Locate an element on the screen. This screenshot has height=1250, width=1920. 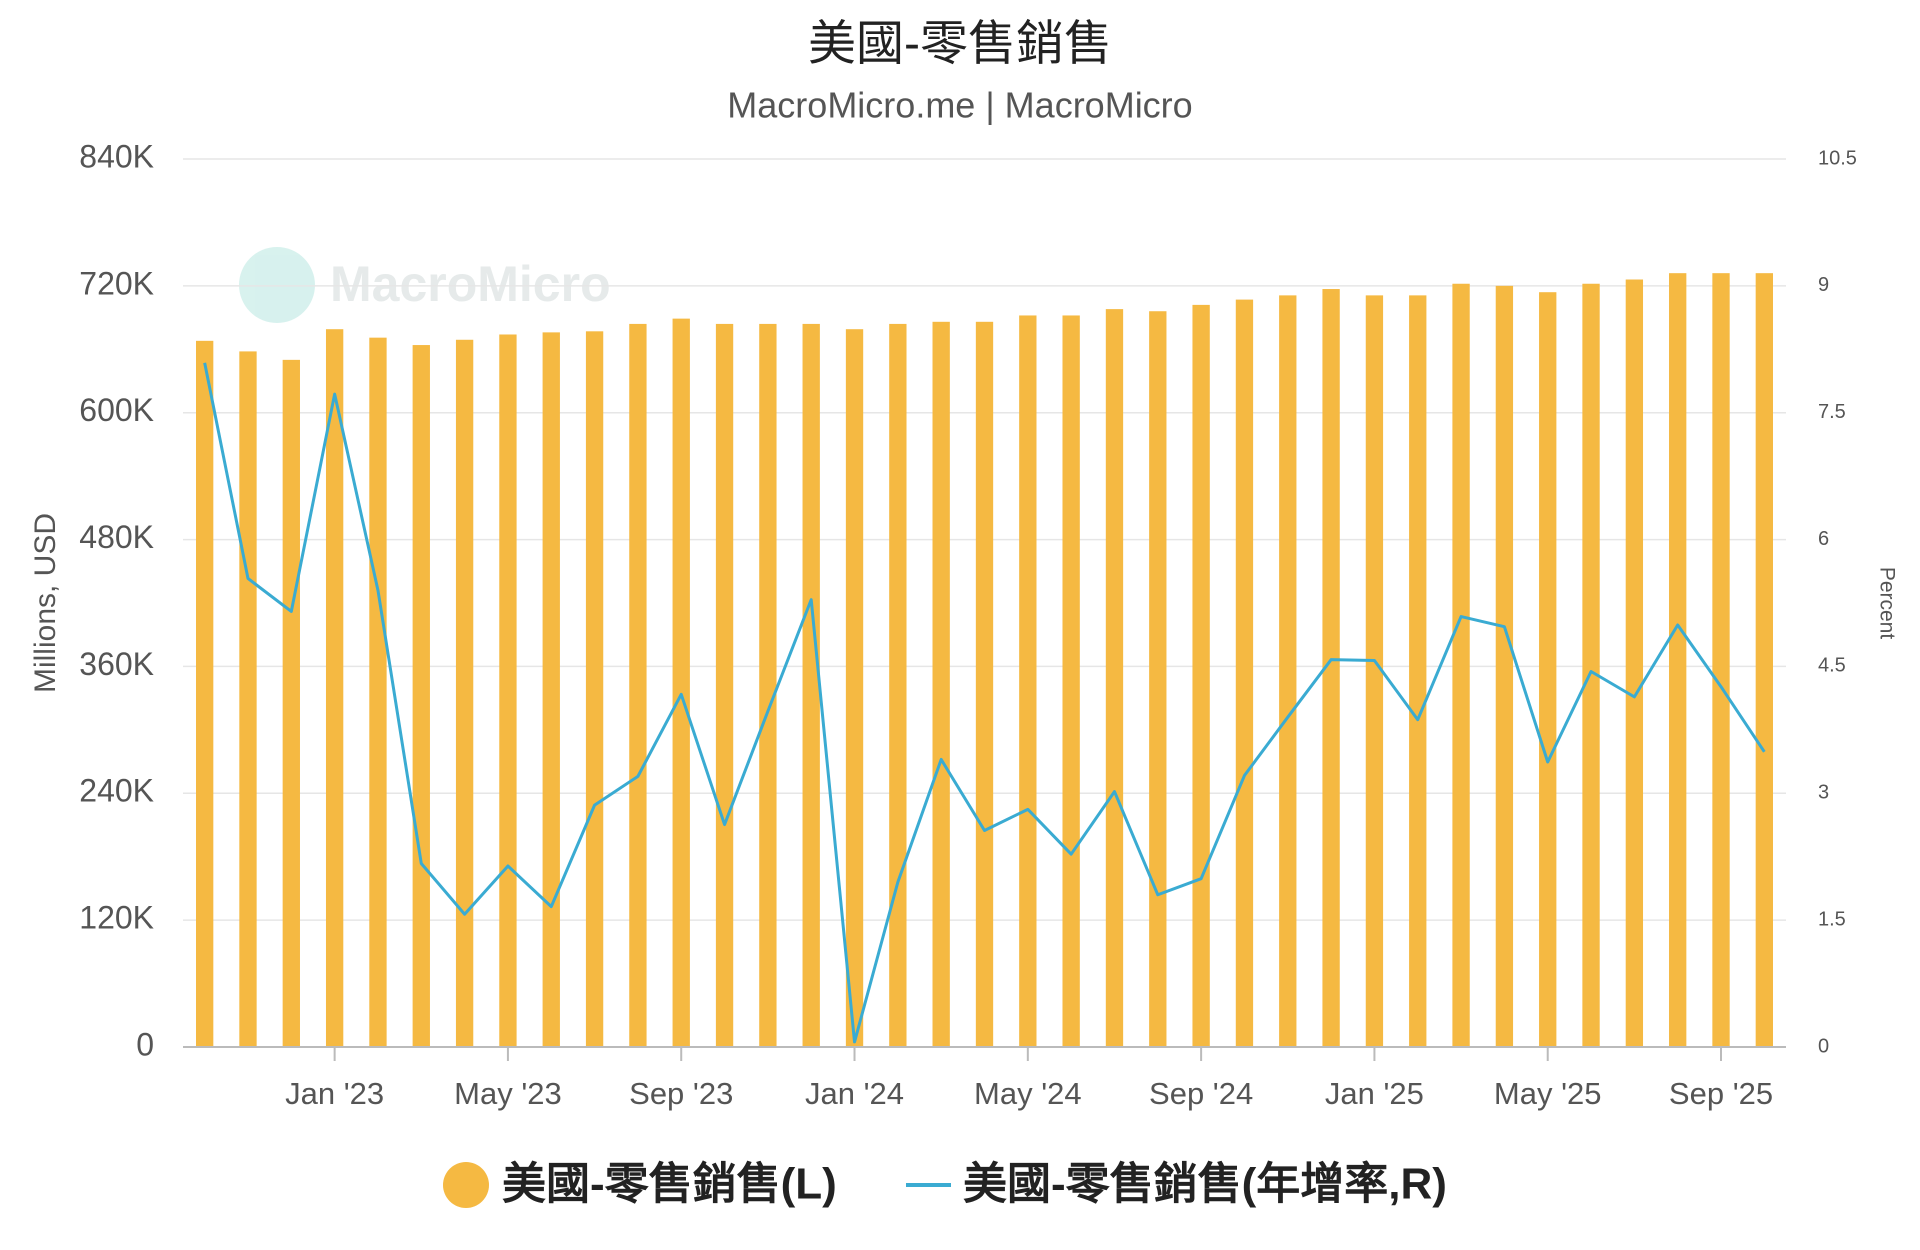
x-tick-label: May '23 is located at coordinates (508, 1093).